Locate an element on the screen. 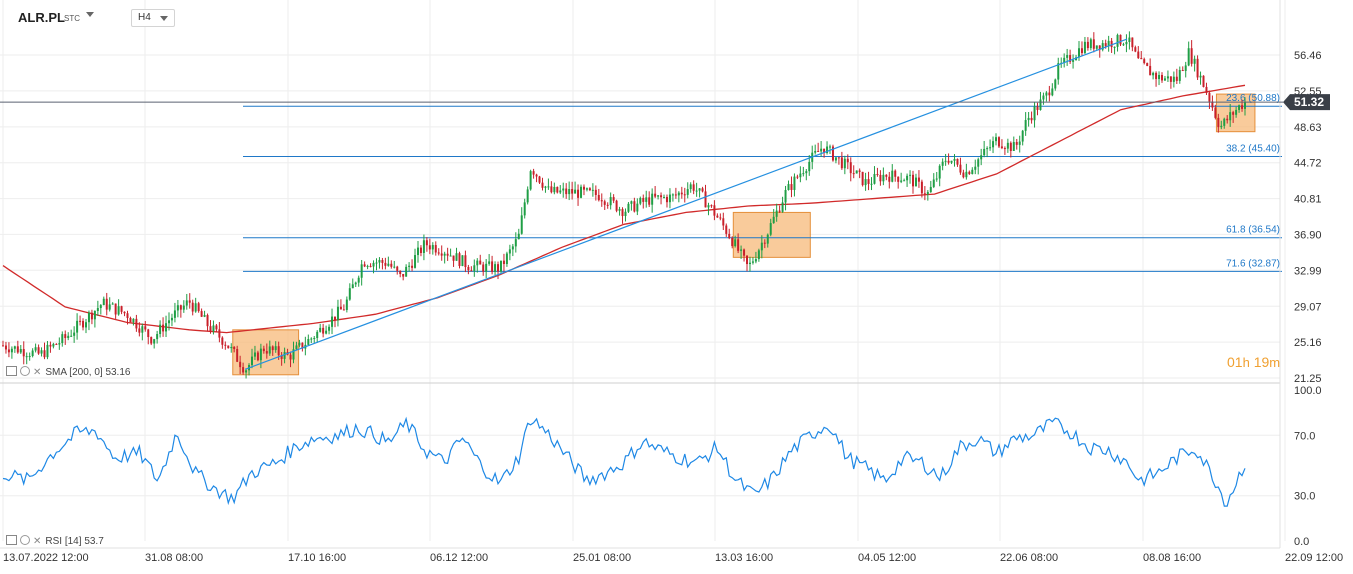 This screenshot has width=1353, height=574. fibonacci-level-label: 61.8 (36.54) is located at coordinates (1253, 230).